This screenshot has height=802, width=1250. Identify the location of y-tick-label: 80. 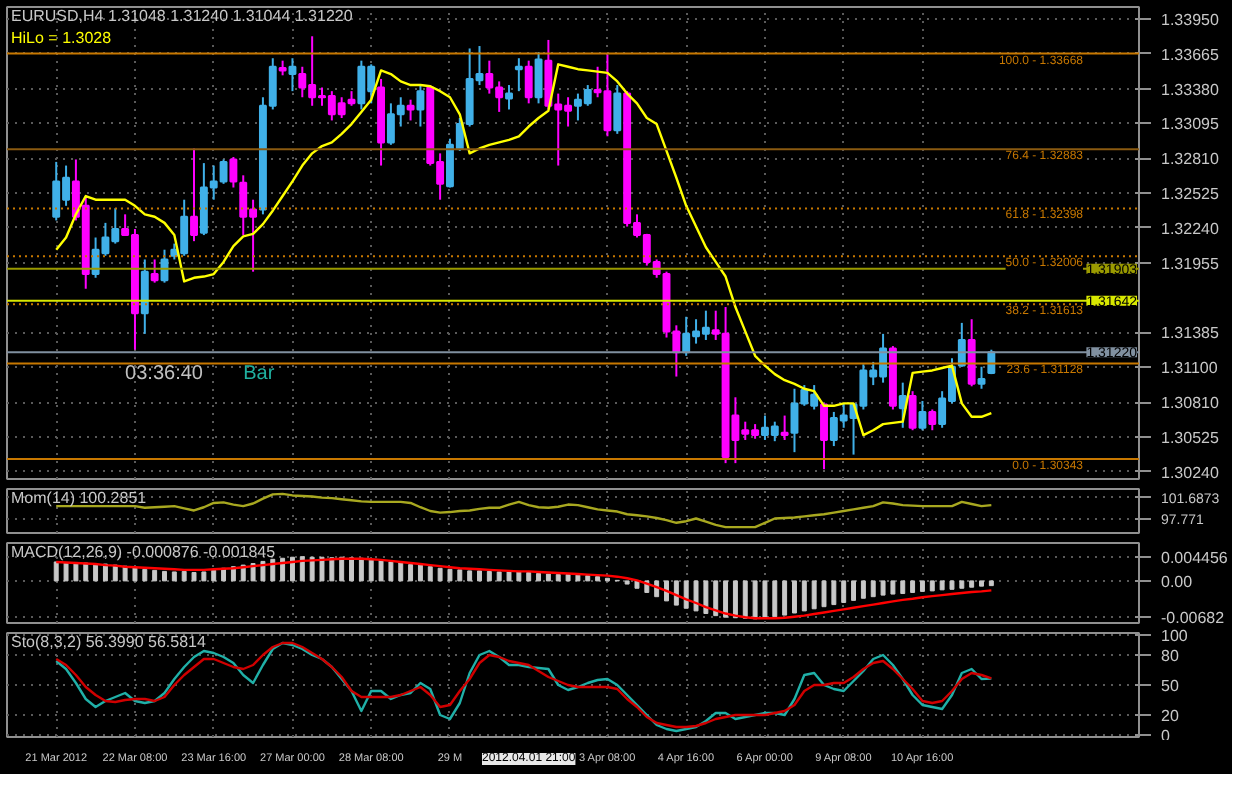
(1170, 656).